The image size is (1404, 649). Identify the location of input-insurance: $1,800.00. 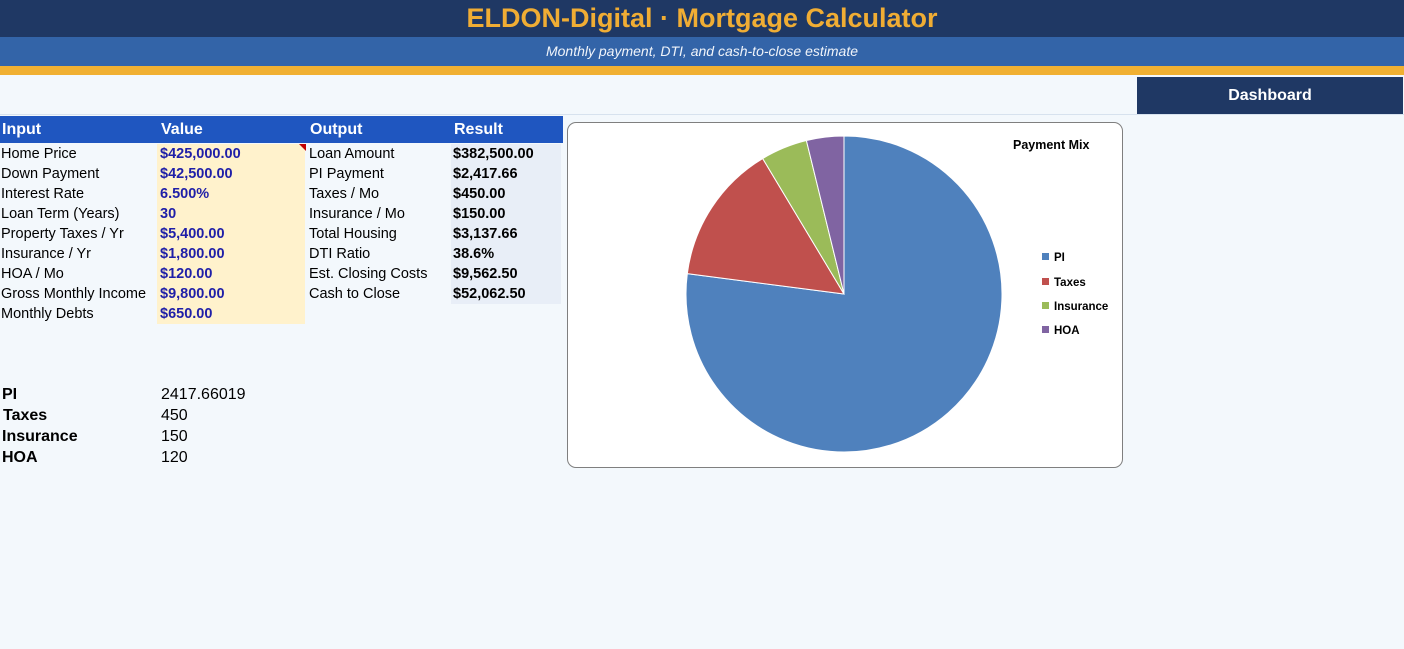
(231, 254).